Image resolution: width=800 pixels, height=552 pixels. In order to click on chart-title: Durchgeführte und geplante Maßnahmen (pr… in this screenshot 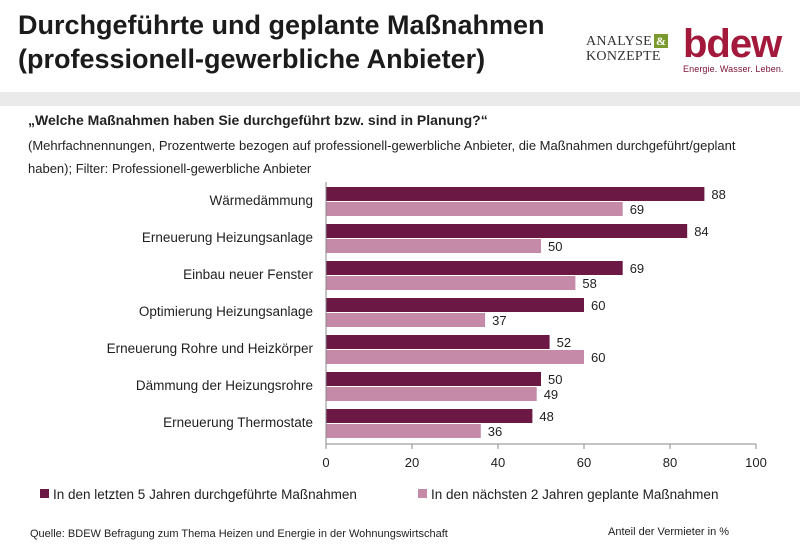, I will do `click(298, 42)`.